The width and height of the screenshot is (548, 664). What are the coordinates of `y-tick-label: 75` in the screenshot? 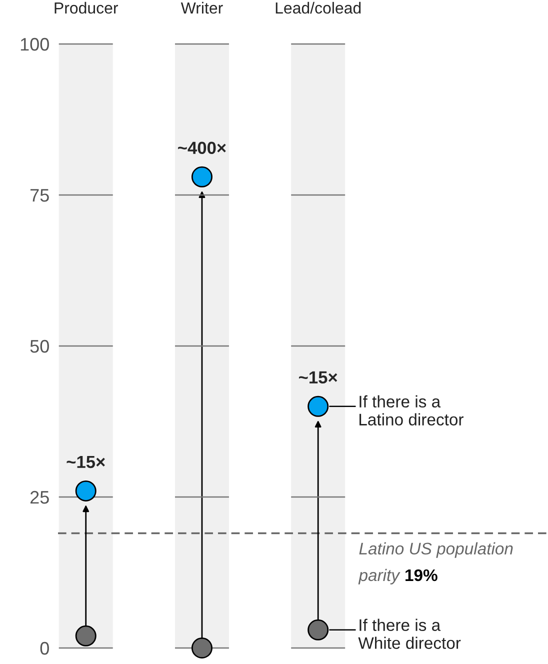 It's located at (39, 195).